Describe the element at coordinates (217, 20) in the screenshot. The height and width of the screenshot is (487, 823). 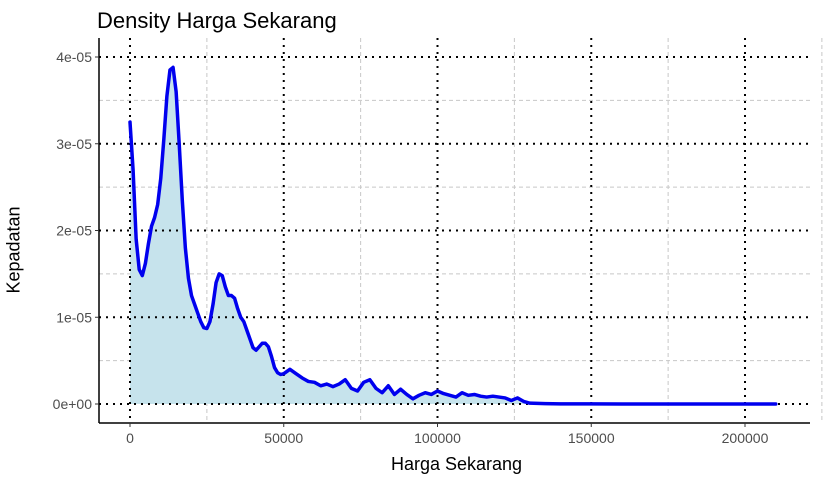
I see `chart-title: Density Harga Sekarang` at that location.